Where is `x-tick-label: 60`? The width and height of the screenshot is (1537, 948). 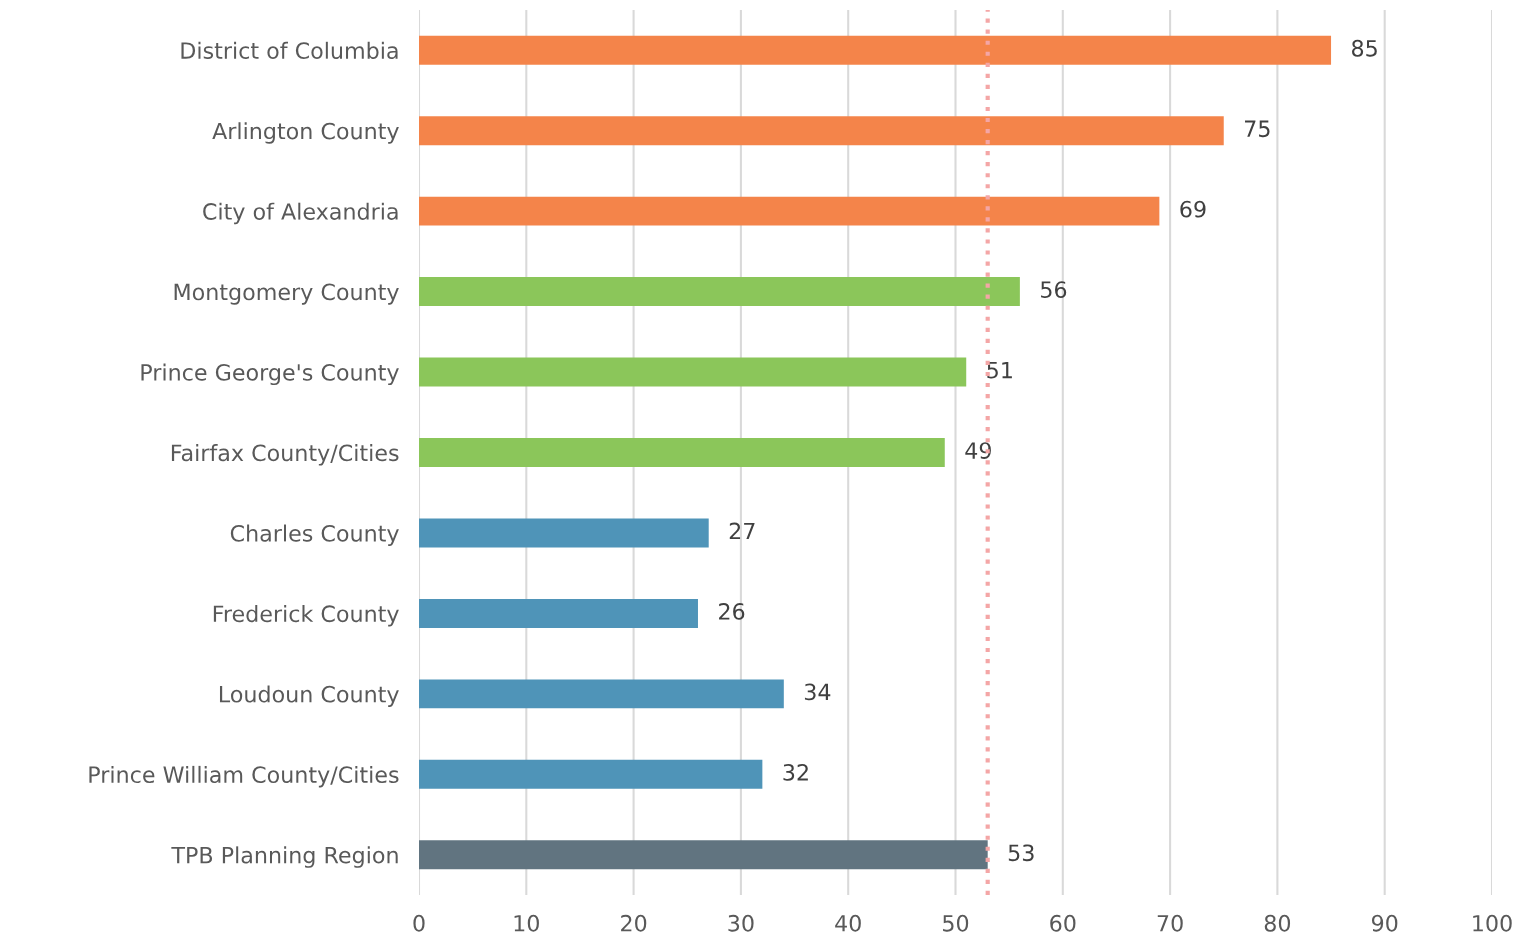 x-tick-label: 60 is located at coordinates (1063, 923).